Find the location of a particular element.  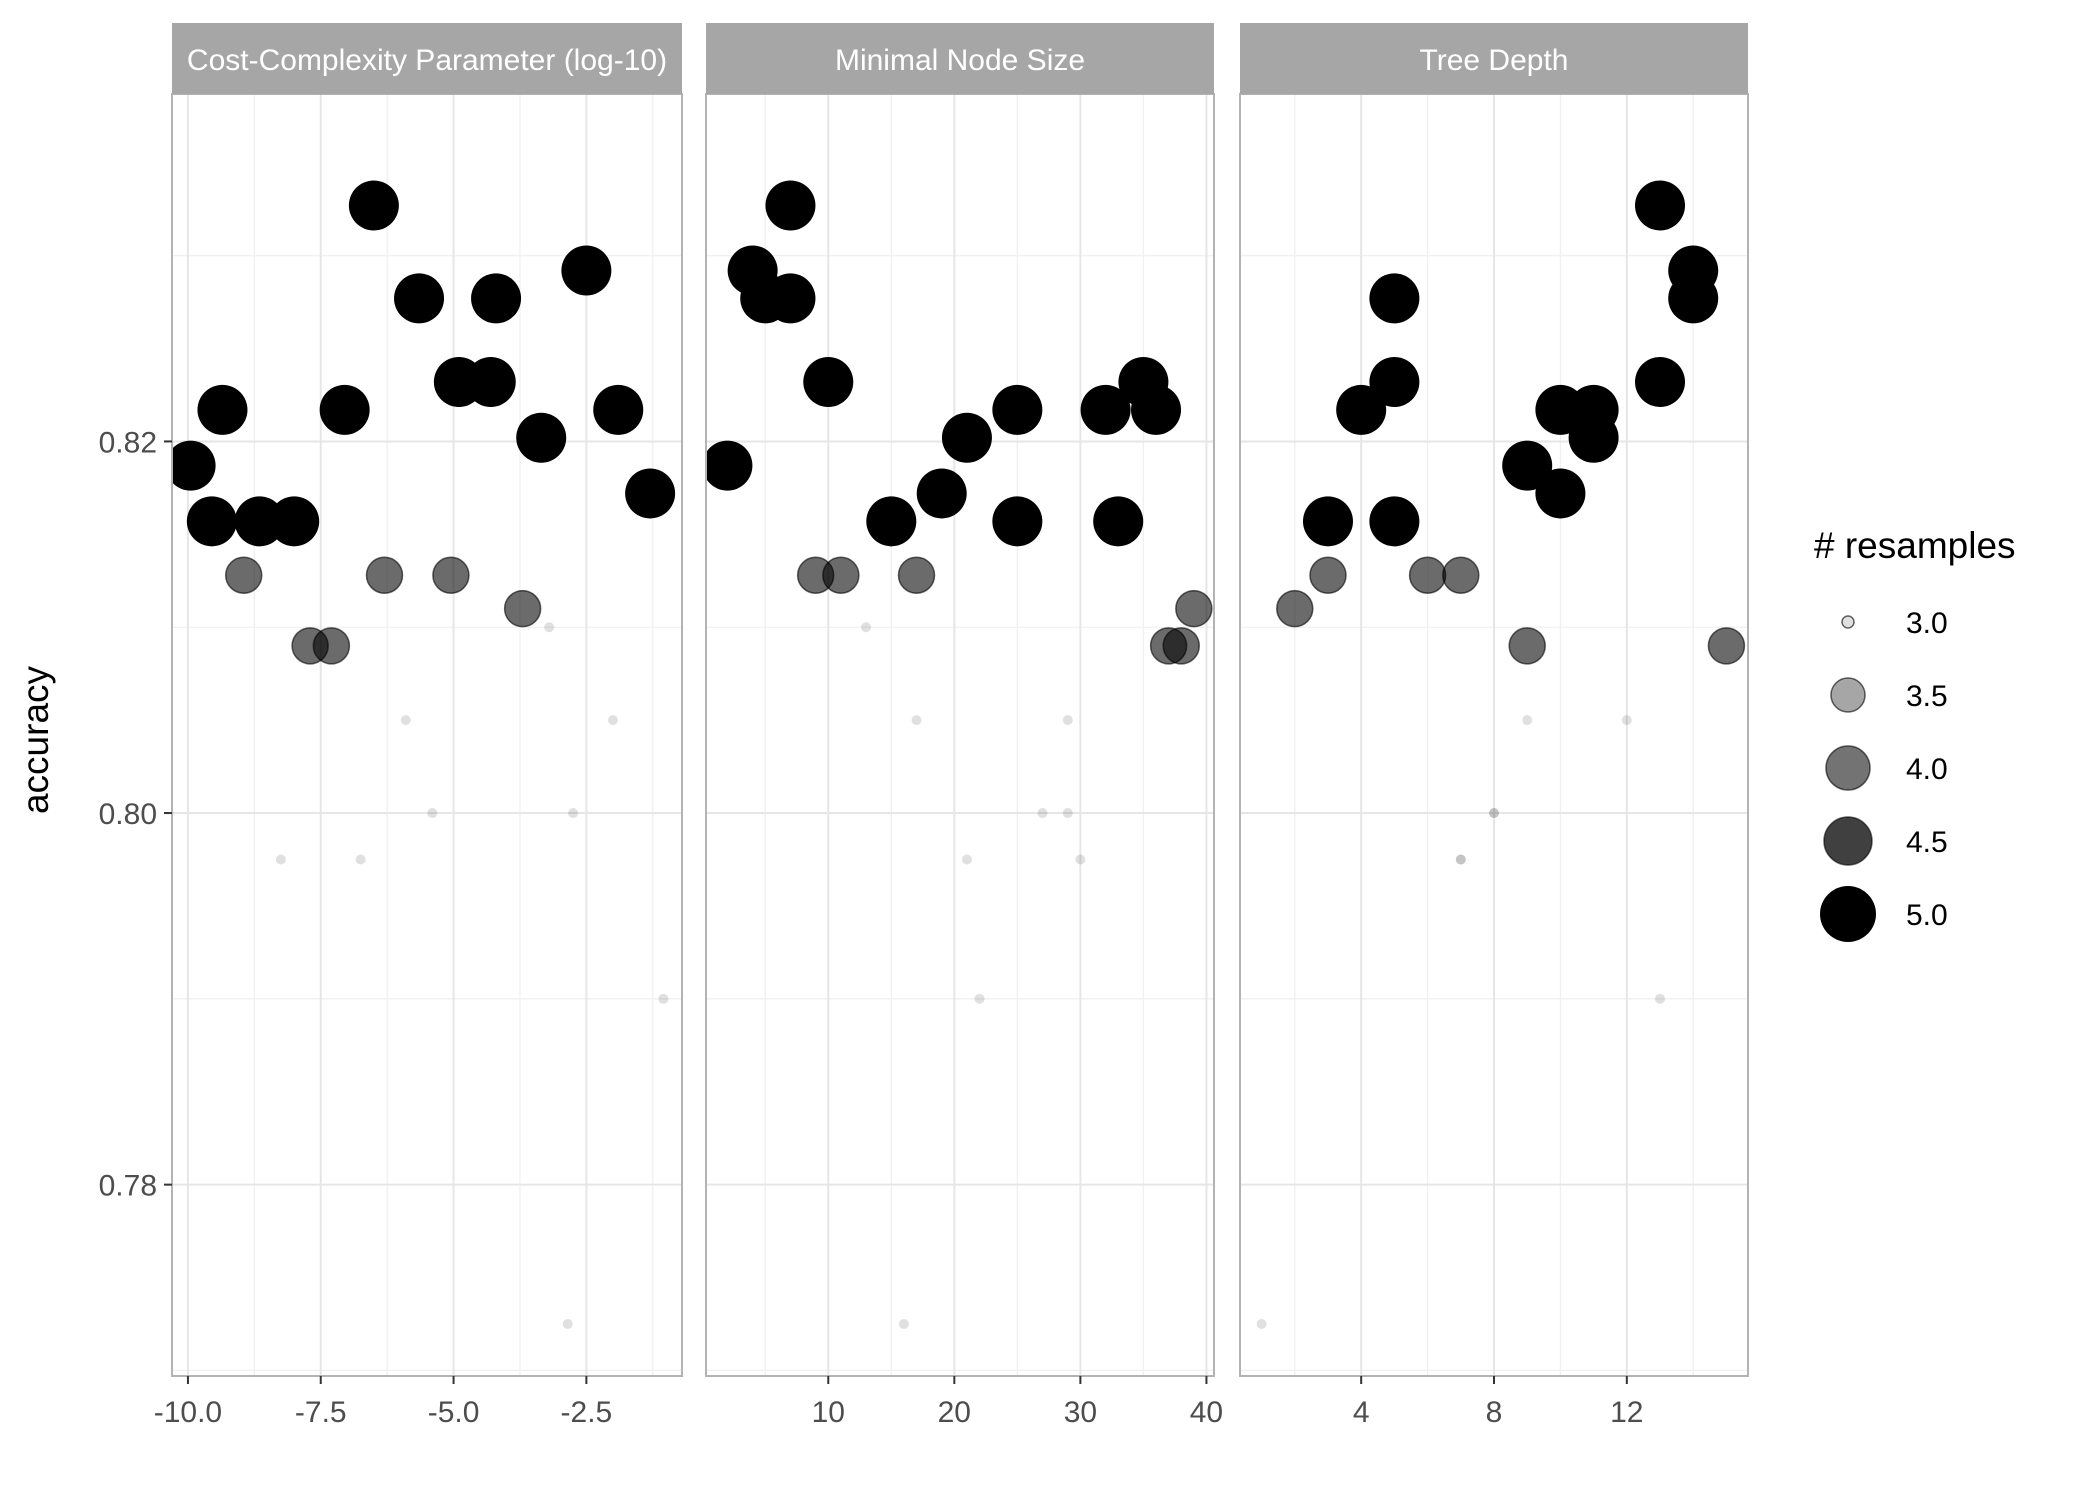

y-tick-label: 0.82 is located at coordinates (128, 442).